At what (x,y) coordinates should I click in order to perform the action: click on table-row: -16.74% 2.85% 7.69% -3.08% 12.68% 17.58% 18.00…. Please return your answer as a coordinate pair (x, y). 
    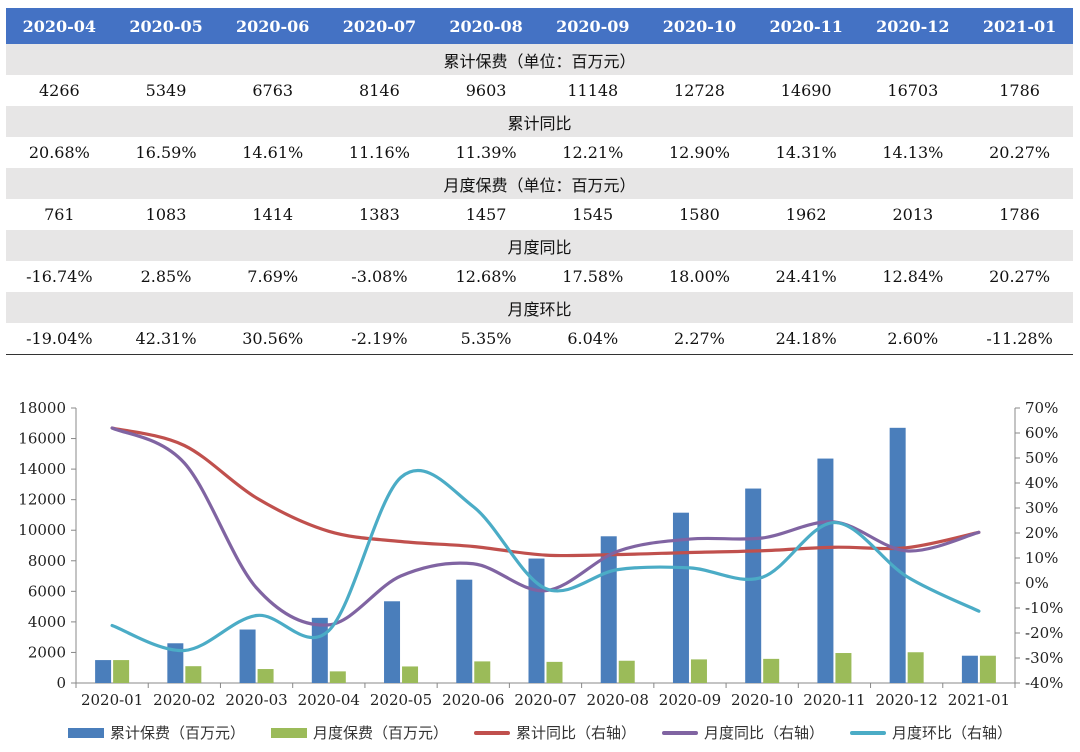
    Looking at the image, I should click on (539, 276).